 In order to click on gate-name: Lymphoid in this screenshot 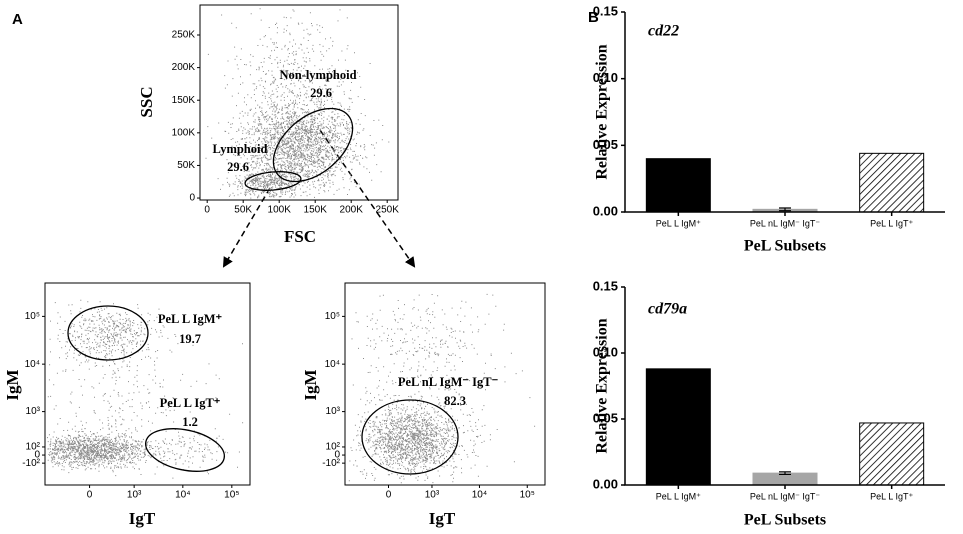, I will do `click(240, 149)`.